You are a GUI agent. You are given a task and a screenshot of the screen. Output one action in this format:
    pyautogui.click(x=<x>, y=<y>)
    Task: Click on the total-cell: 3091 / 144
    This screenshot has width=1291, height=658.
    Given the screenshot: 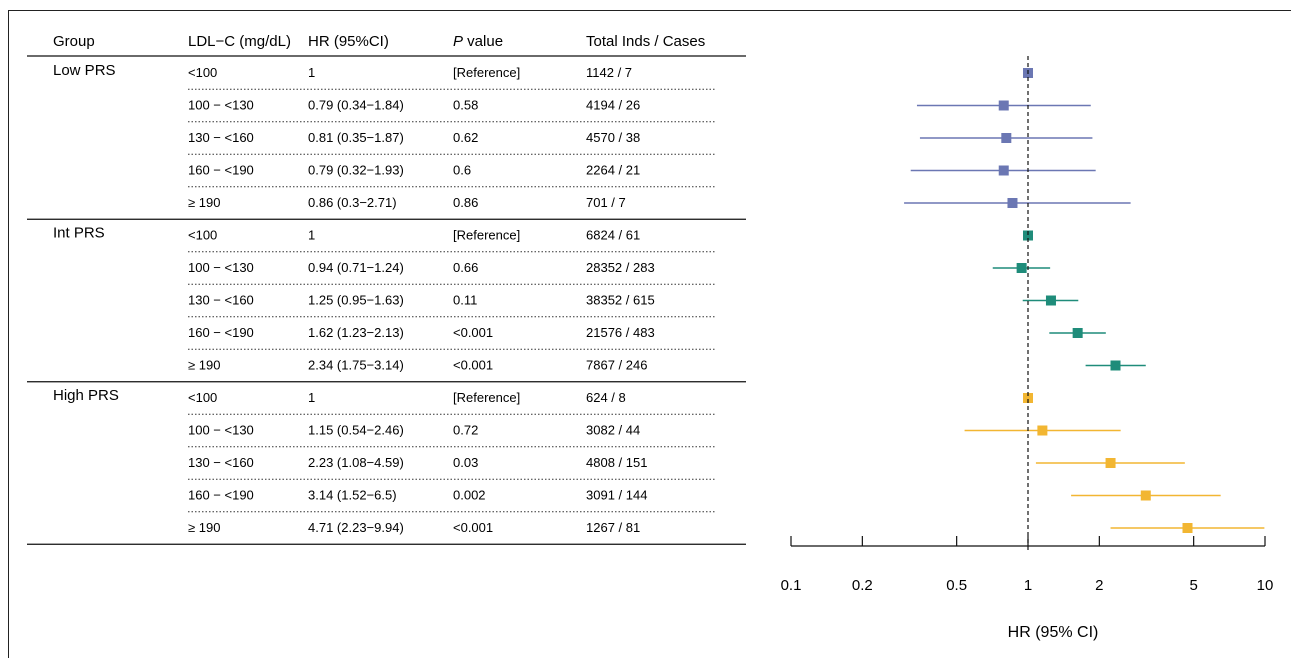 What is the action you would take?
    pyautogui.click(x=616, y=495)
    